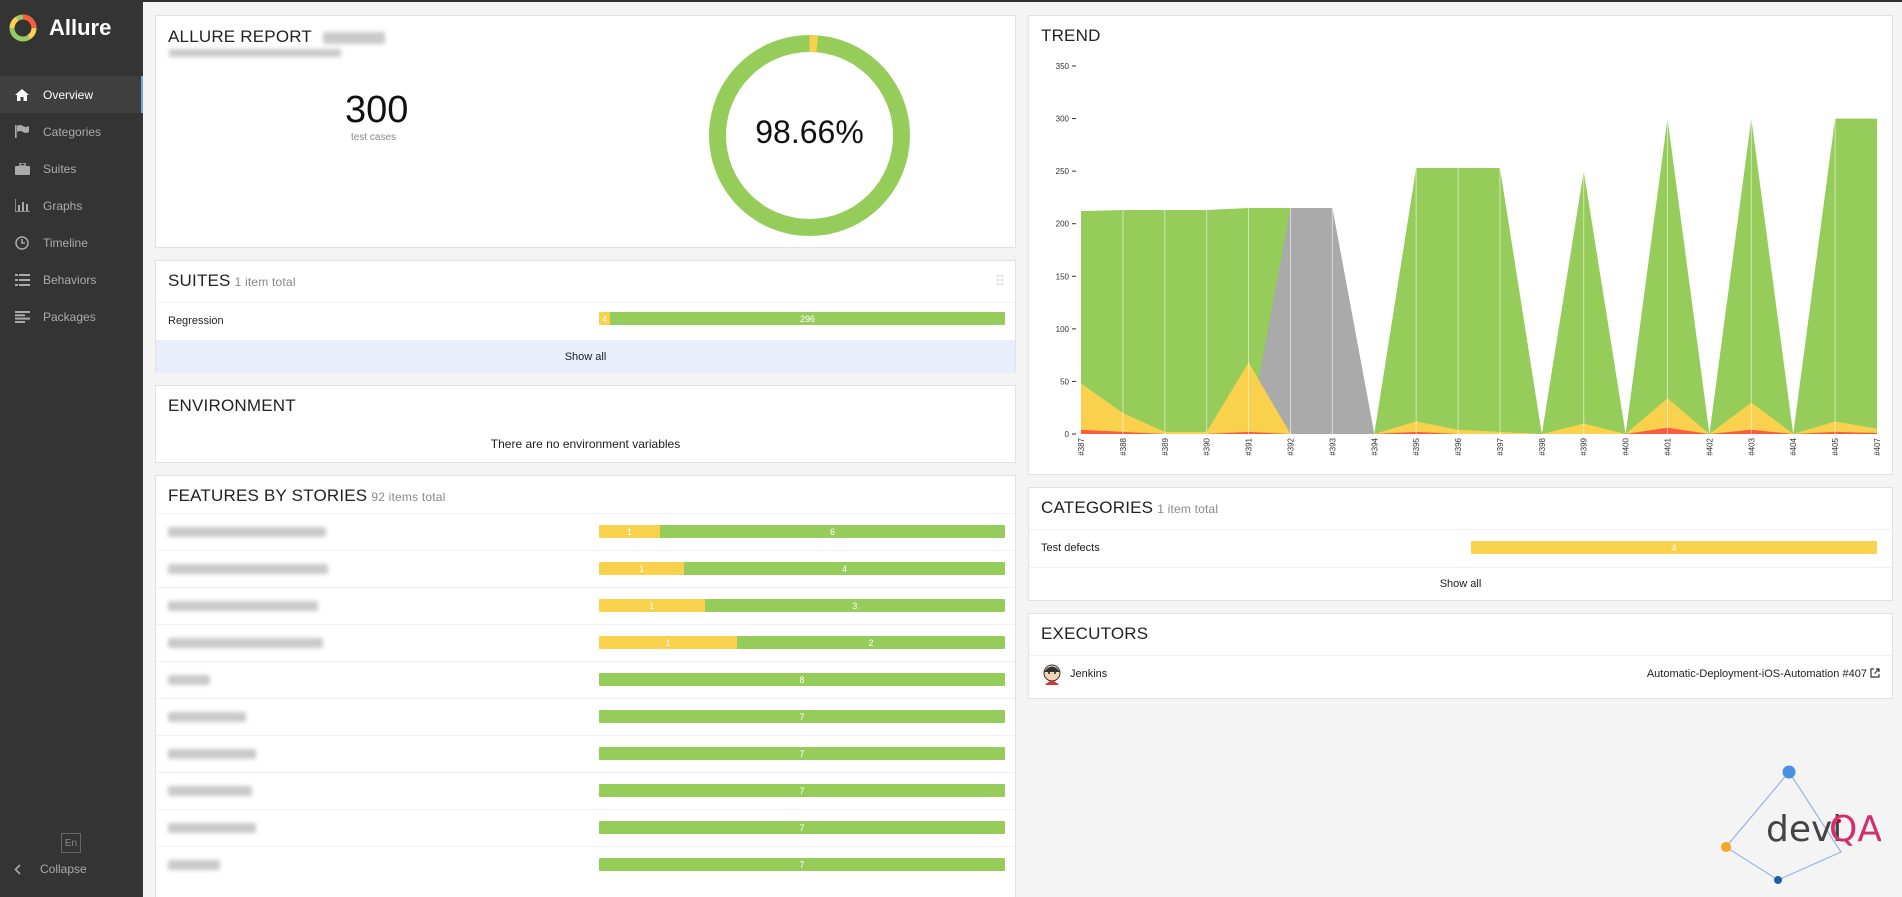 This screenshot has height=897, width=1902. What do you see at coordinates (1877, 446) in the screenshot?
I see `trend-x-tick-label: #407` at bounding box center [1877, 446].